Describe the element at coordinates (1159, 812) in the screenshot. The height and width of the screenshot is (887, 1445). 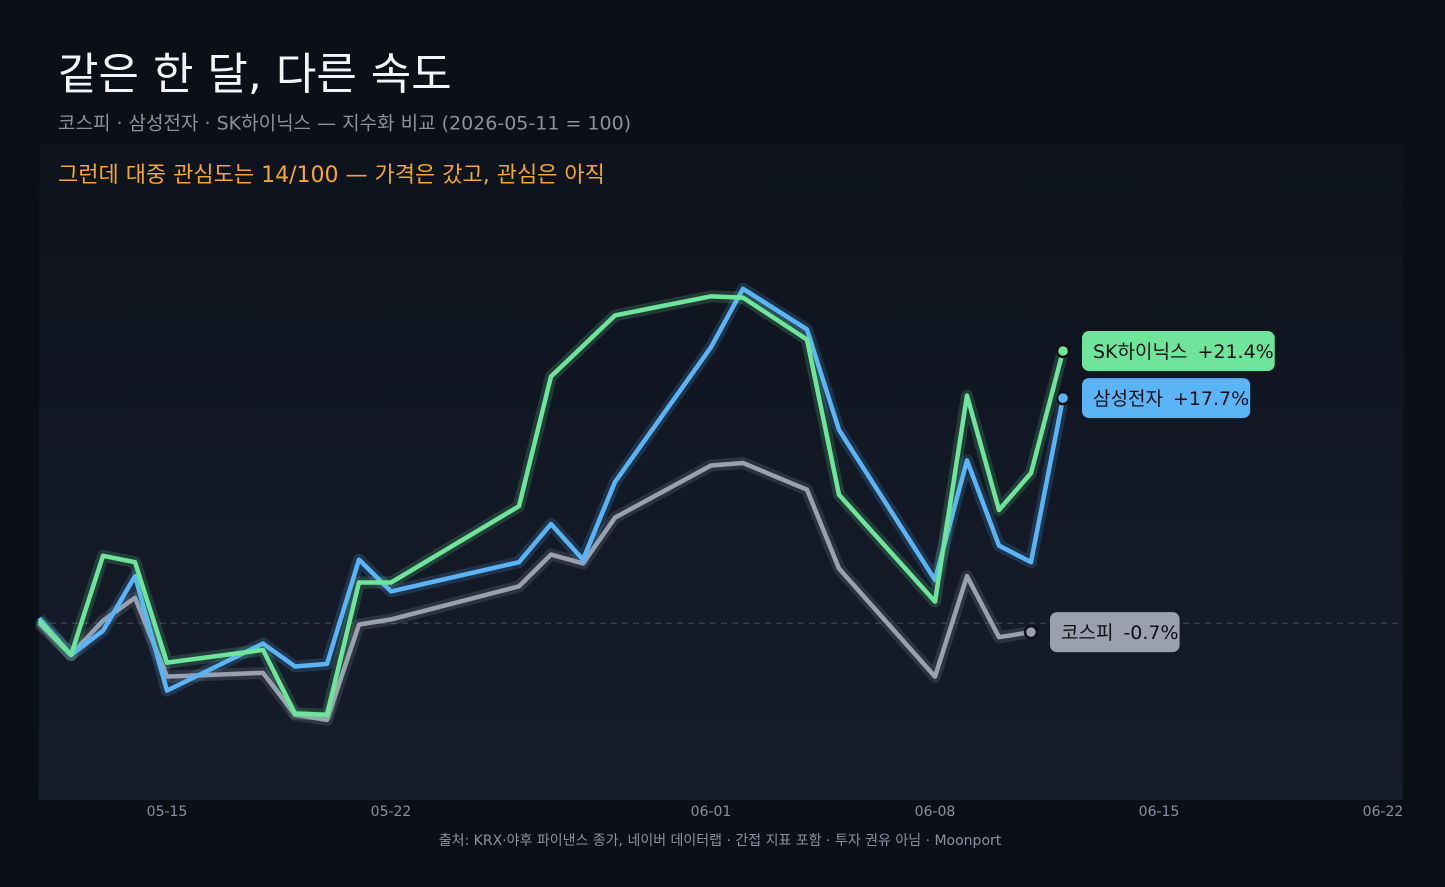
I see `x-tick-label: 06-15` at that location.